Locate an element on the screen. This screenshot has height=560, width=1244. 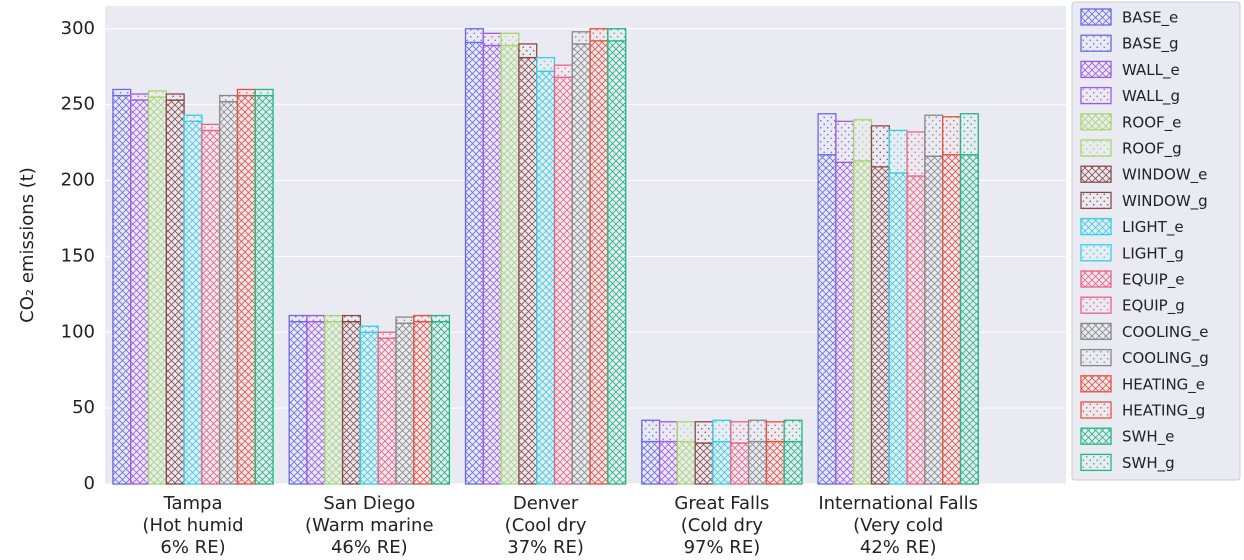
y-tick-label: 50 is located at coordinates (83, 407).